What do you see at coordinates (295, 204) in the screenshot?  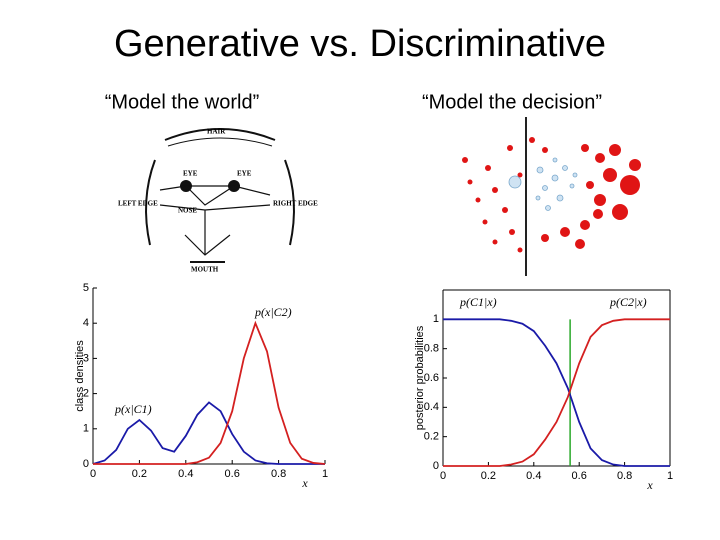 I see `face-label: RIGHT EDGE` at bounding box center [295, 204].